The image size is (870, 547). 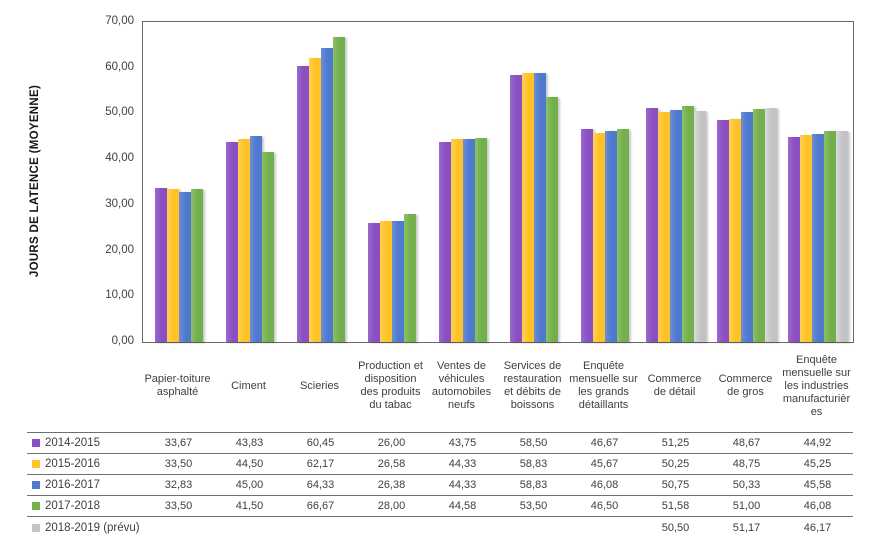 What do you see at coordinates (119, 112) in the screenshot?
I see `y-tick-label: 50,00` at bounding box center [119, 112].